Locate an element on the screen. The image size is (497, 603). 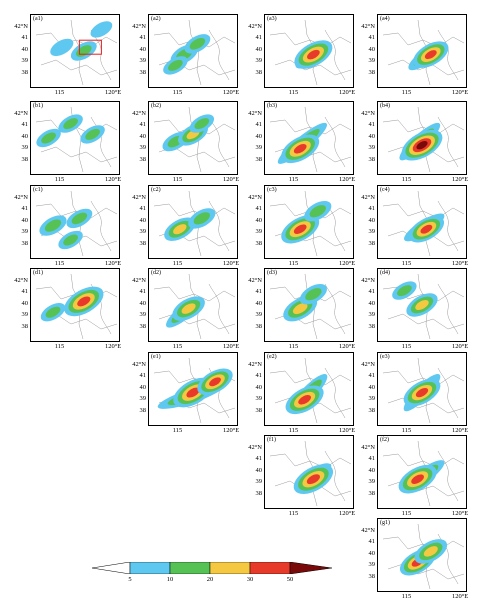
highlight-box is located at coordinates (90, 47).